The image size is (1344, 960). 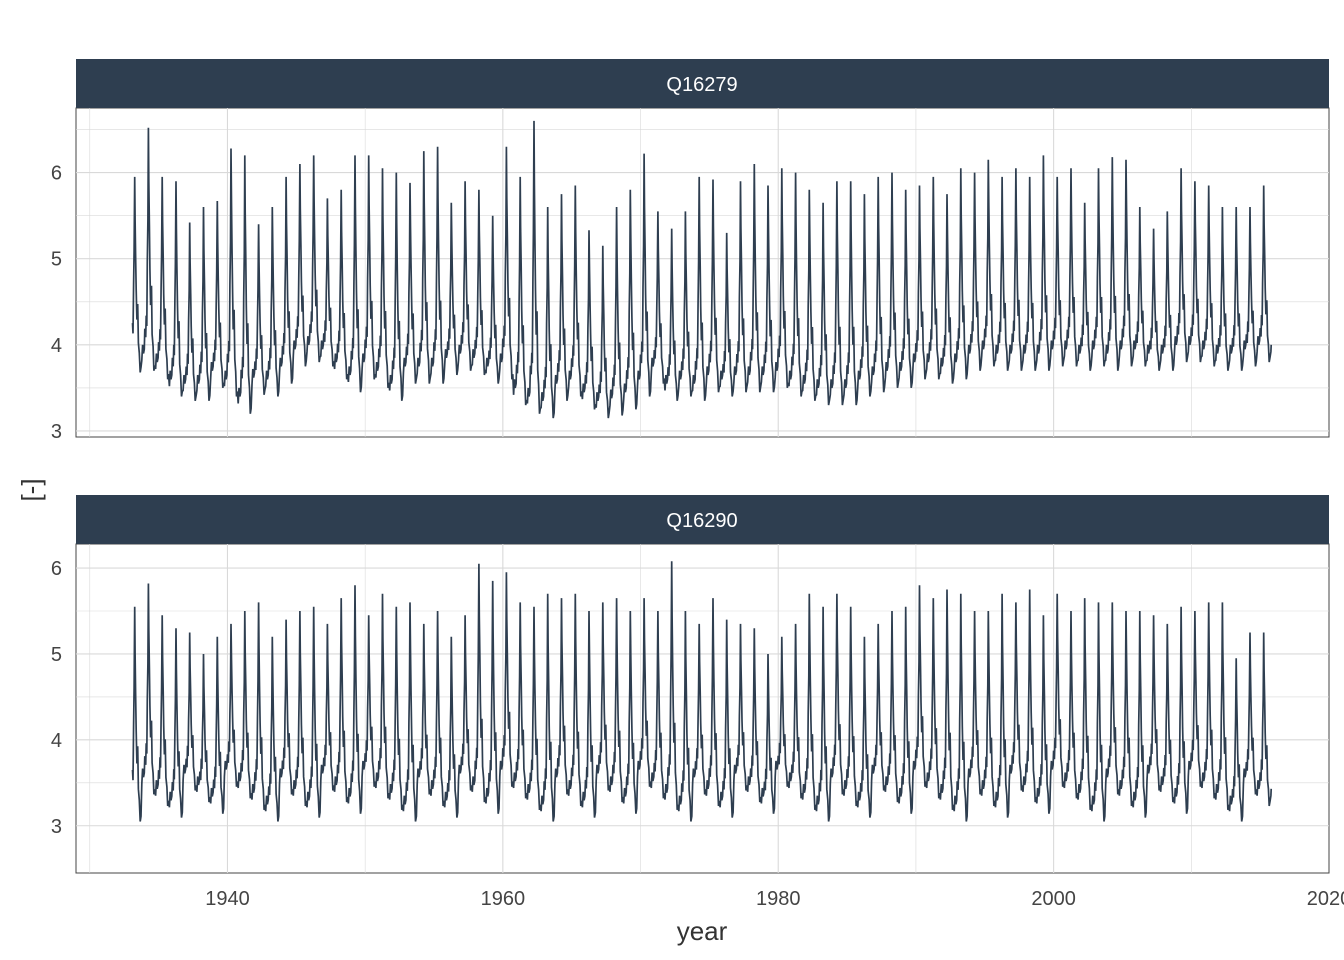 I want to click on panel-top-strip, so click(x=702, y=83).